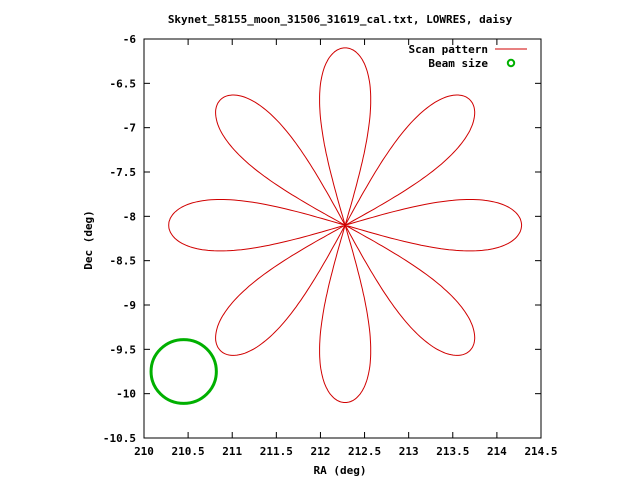 Image resolution: width=640 pixels, height=480 pixels. I want to click on y-tick-label: -10.5, so click(119, 438).